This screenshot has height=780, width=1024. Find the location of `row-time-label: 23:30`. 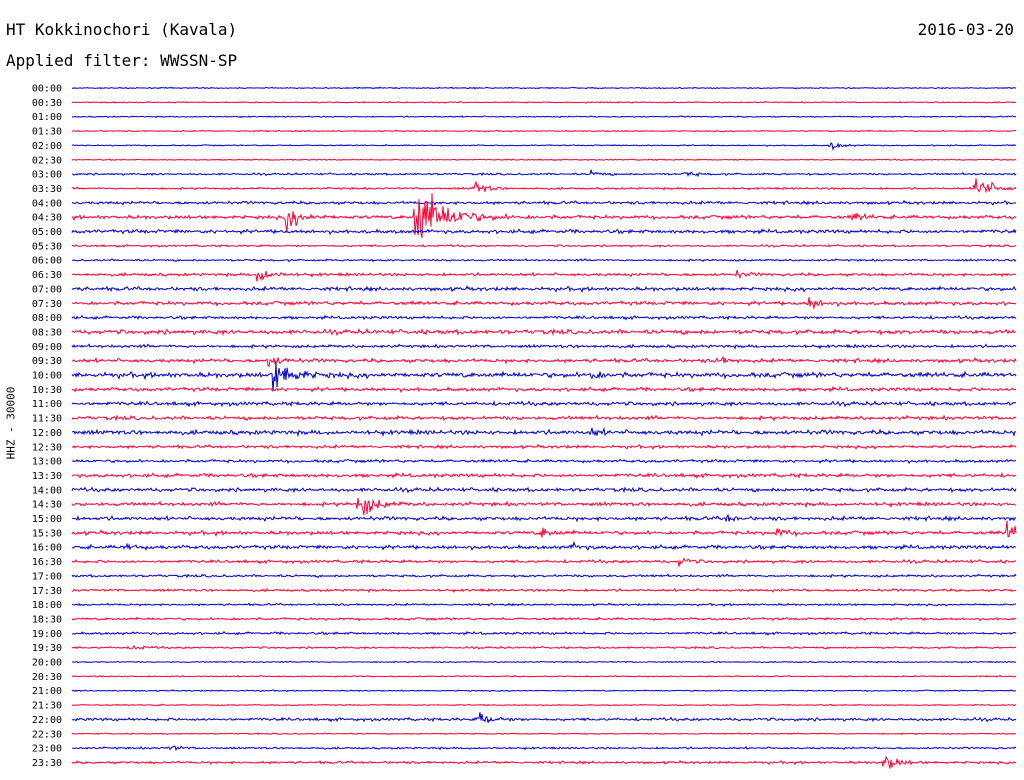

row-time-label: 23:30 is located at coordinates (47, 763).